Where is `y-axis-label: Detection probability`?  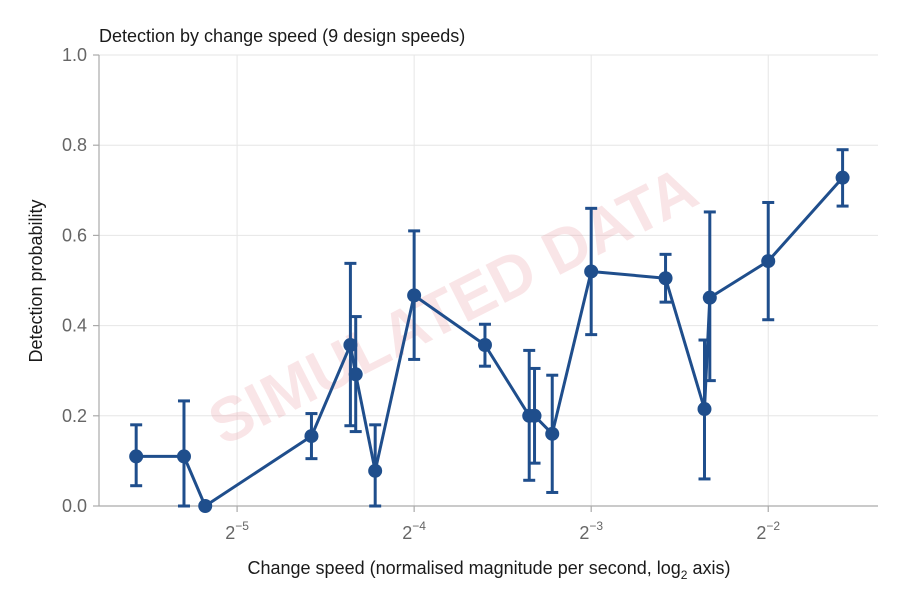
y-axis-label: Detection probability is located at coordinates (36, 280).